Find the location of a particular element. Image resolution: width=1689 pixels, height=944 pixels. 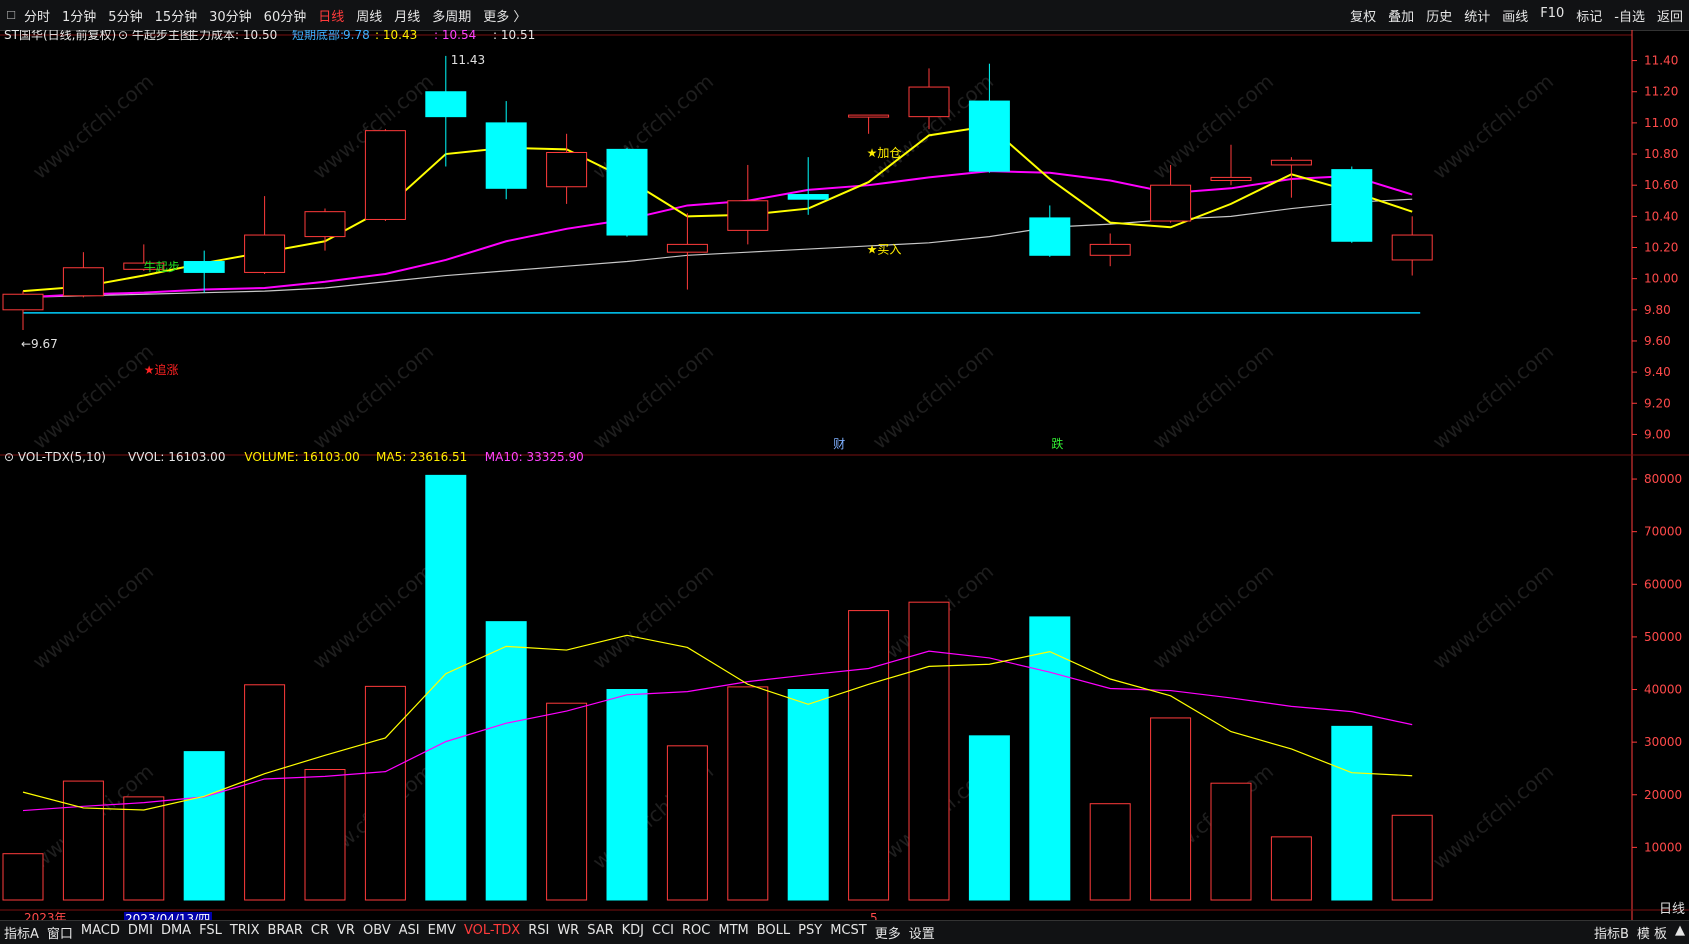

indicator-tab-obv: OBV is located at coordinates (376, 930).